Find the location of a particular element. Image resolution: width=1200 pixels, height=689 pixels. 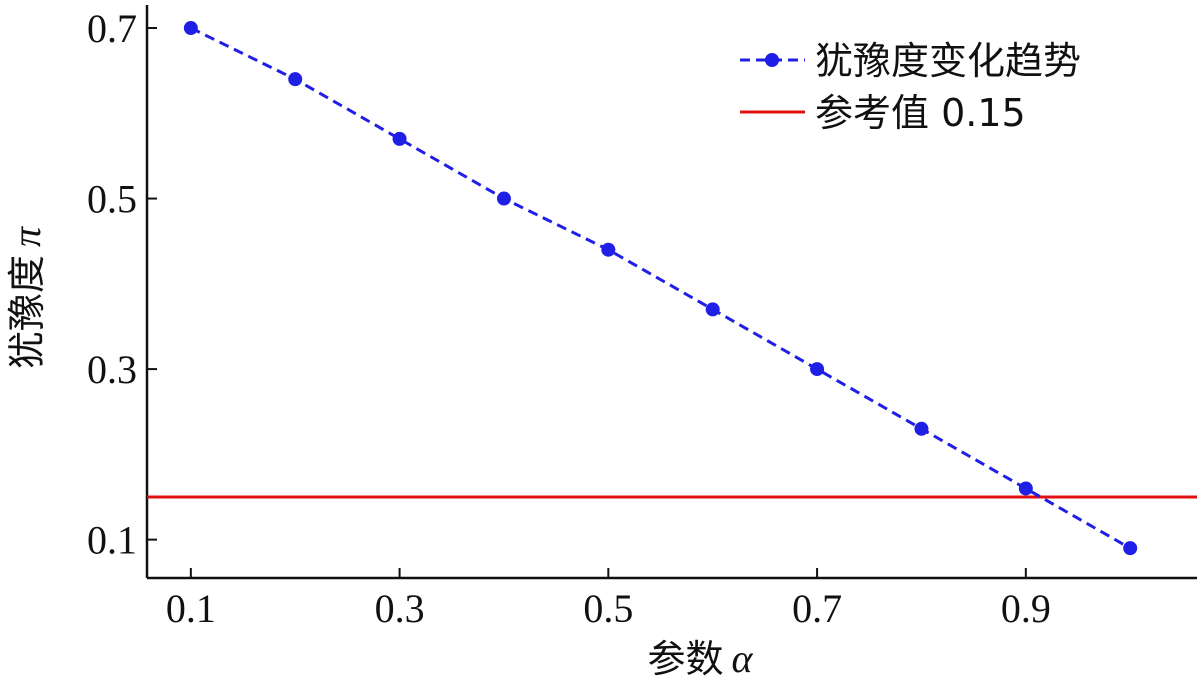

x-axis-symbol: α is located at coordinates (743, 658).